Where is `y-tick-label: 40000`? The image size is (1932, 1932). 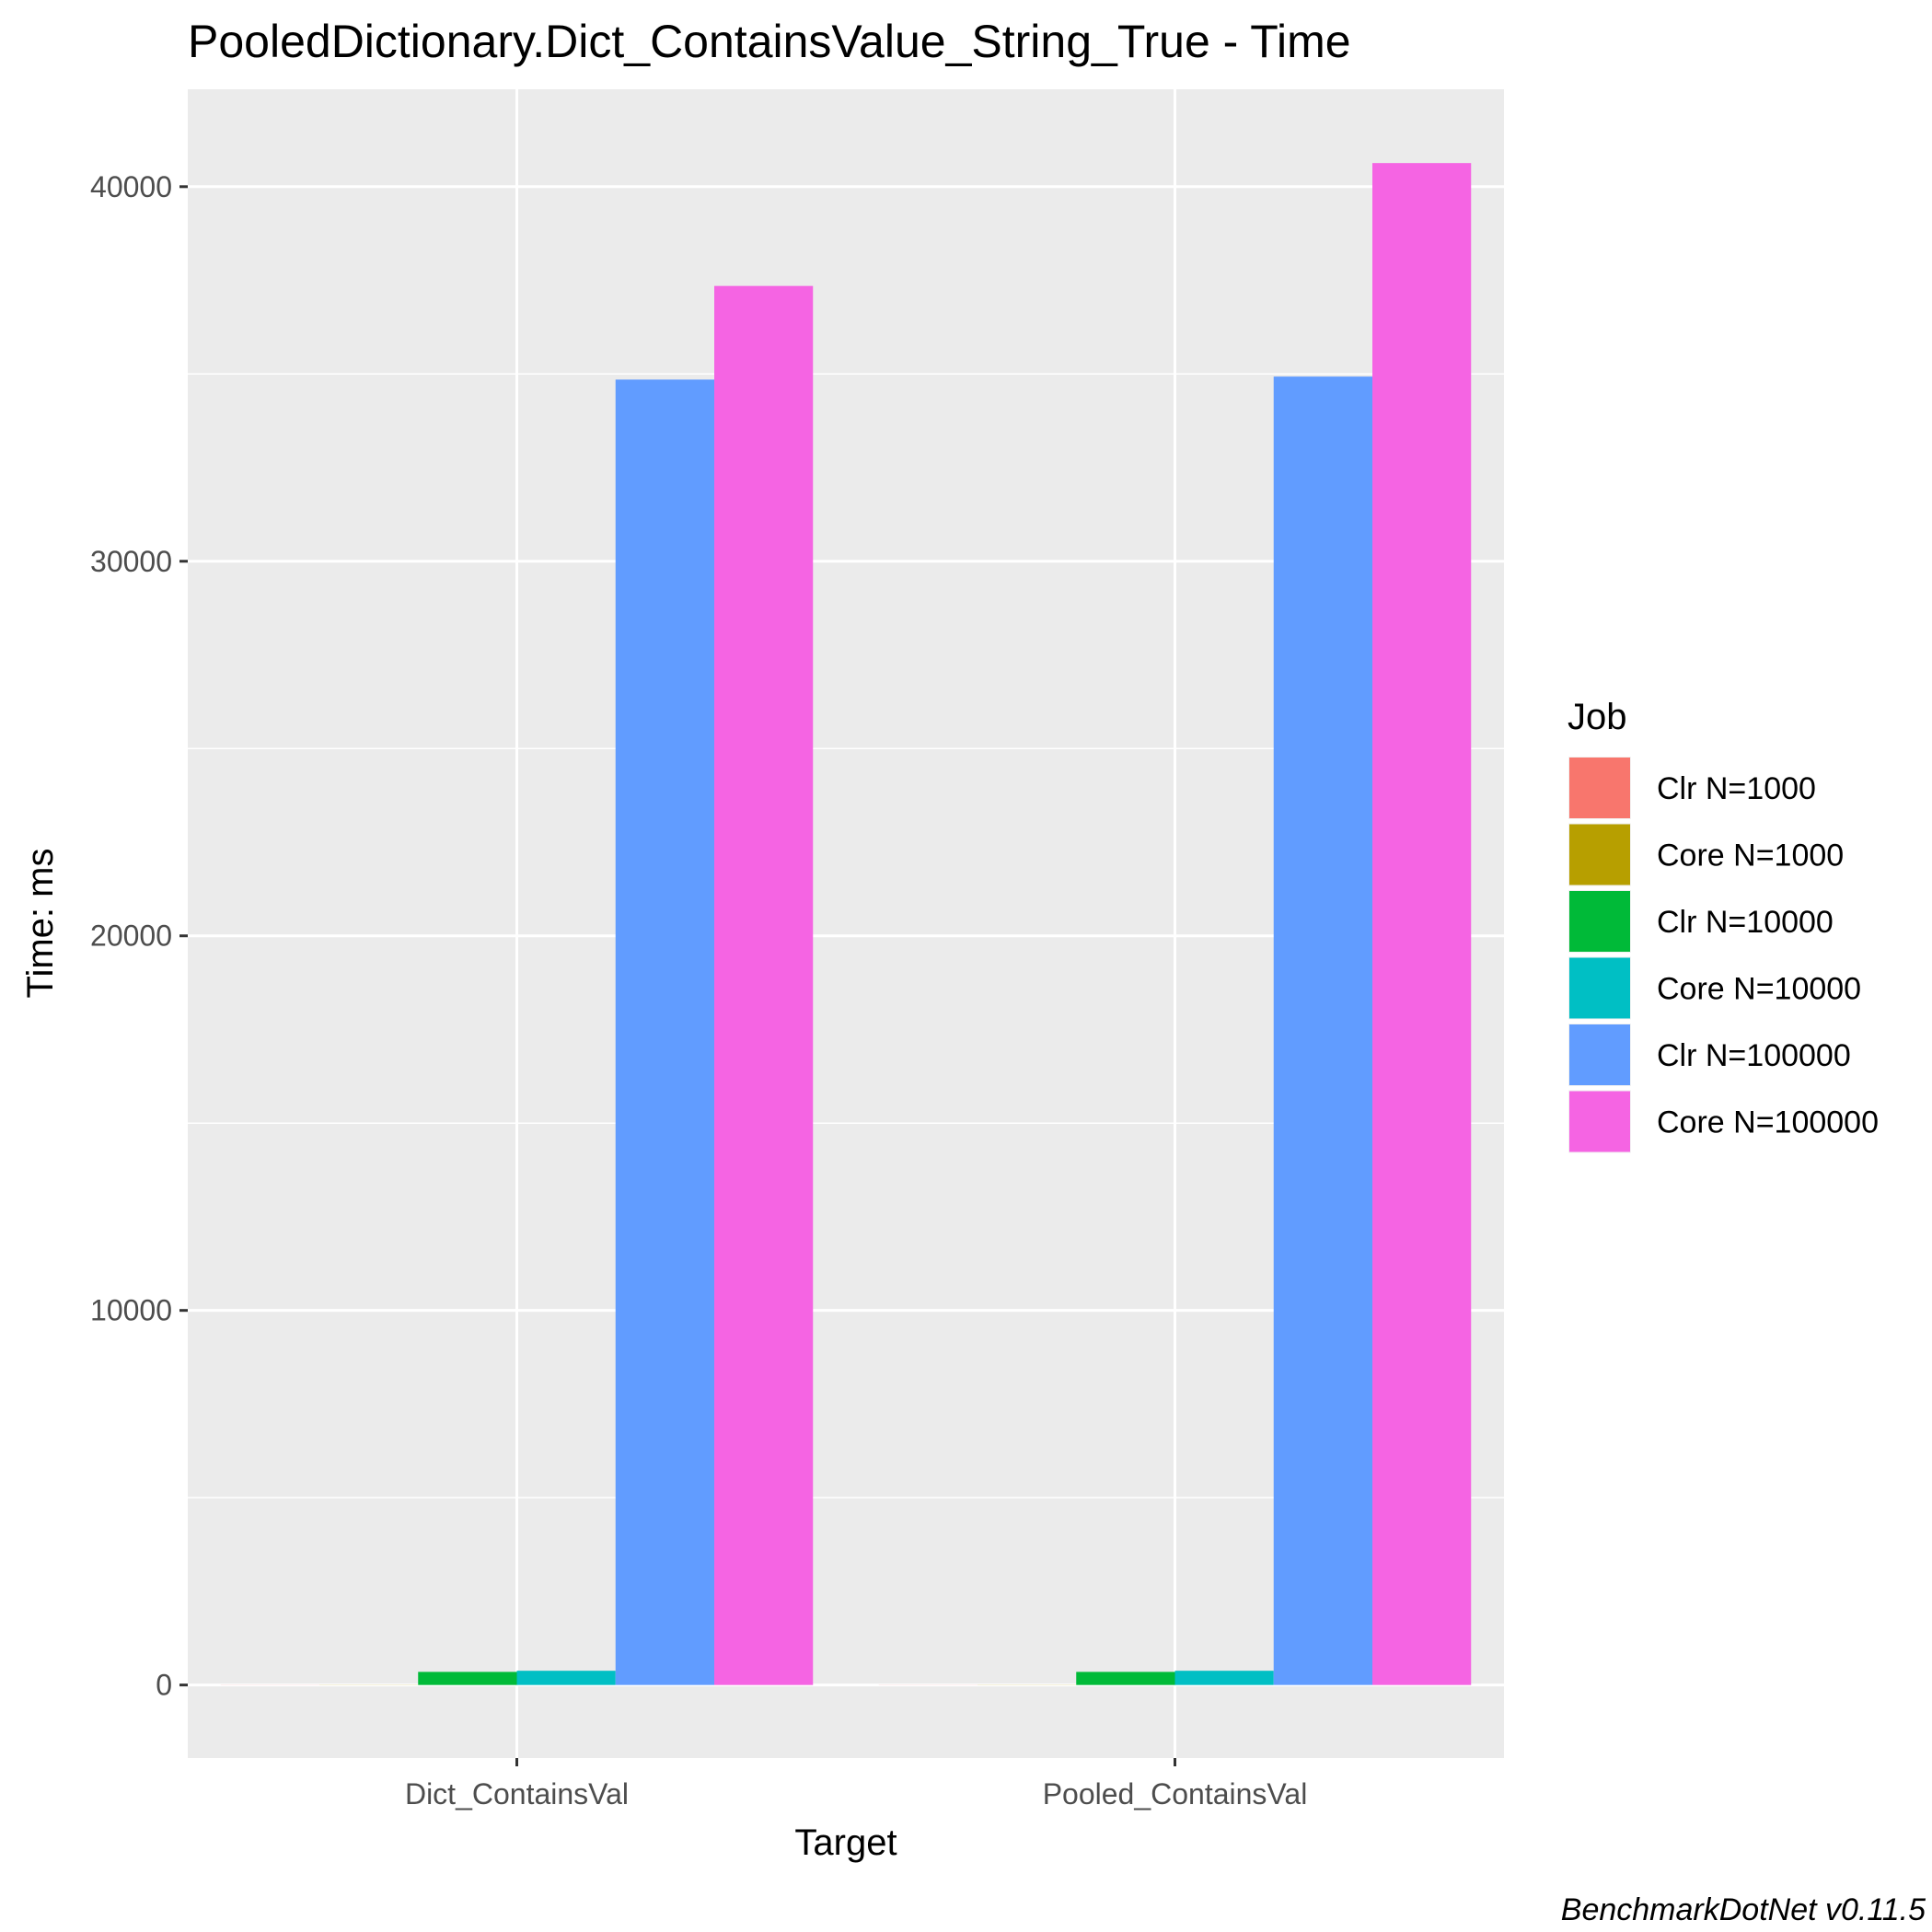
y-tick-label: 40000 is located at coordinates (131, 186).